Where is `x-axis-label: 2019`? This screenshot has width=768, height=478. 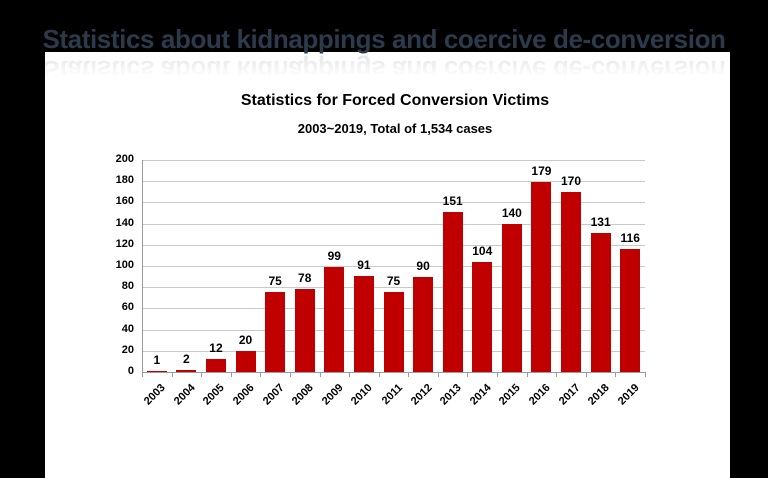
x-axis-label: 2019 is located at coordinates (628, 394).